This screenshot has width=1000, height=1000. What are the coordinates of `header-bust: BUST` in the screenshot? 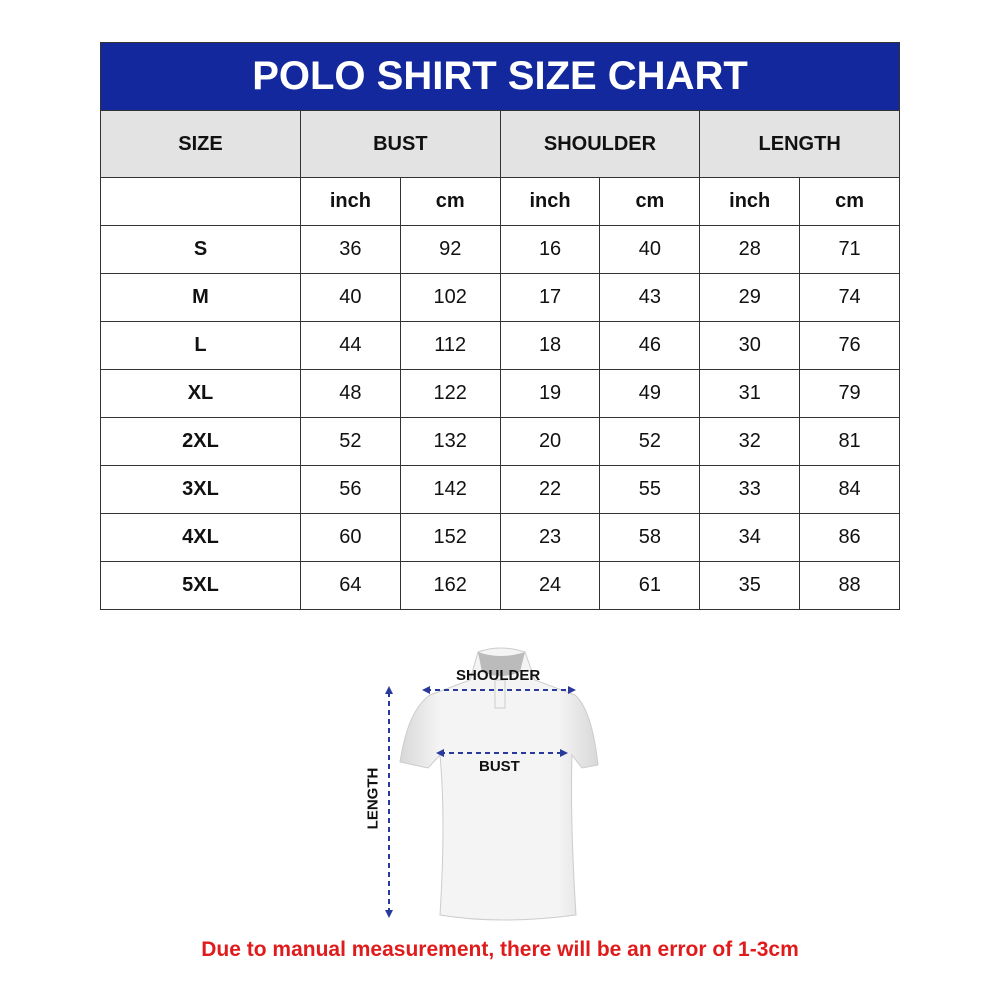 It's located at (400, 144).